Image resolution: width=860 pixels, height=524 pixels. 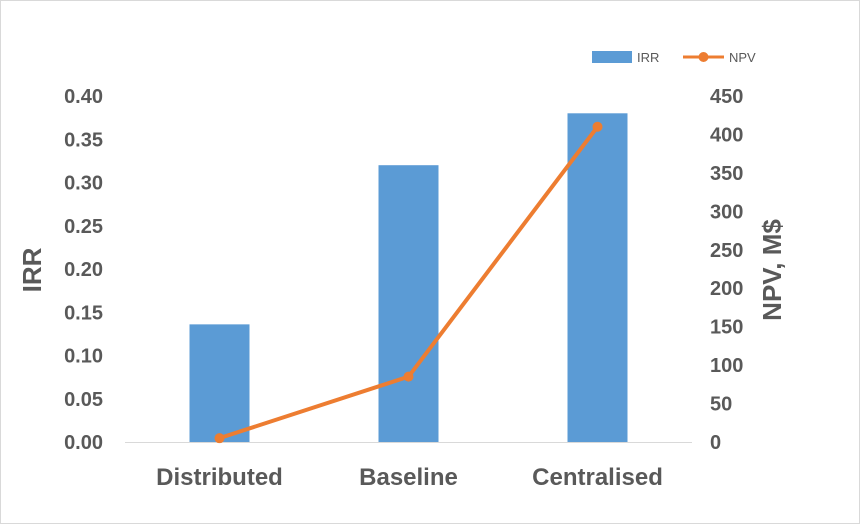 What do you see at coordinates (726, 135) in the screenshot?
I see `y-tick-label-right: 400` at bounding box center [726, 135].